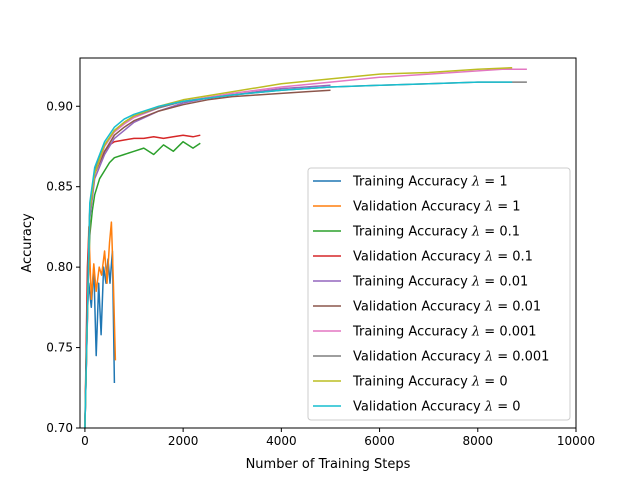 The image size is (640, 484). I want to click on x-tick-label: 6000, so click(379, 441).